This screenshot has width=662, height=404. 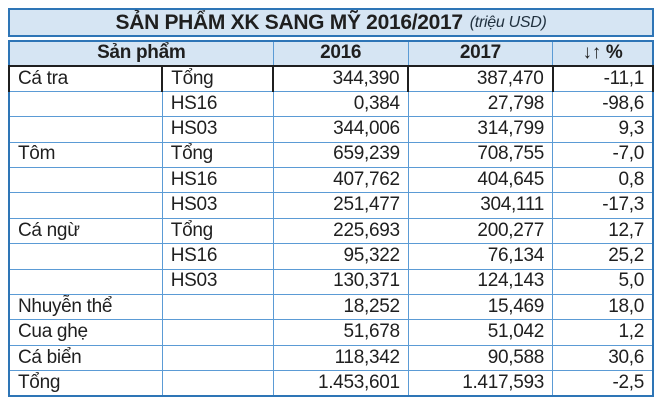 I want to click on table-row: Tôm Tổng 659,239 708,755 -7,0, so click(x=331, y=155).